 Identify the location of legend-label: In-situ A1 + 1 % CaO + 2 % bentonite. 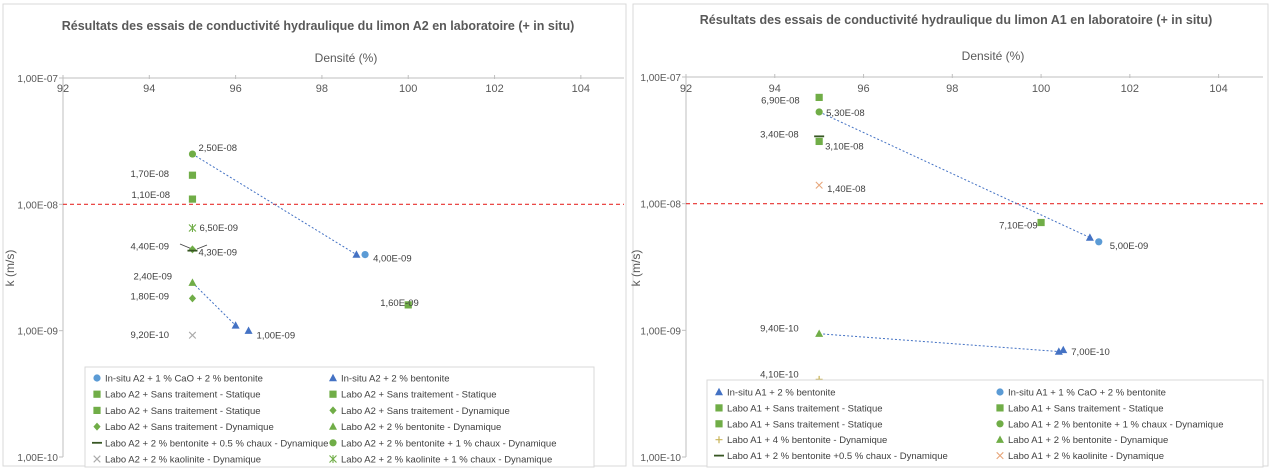
(1087, 393).